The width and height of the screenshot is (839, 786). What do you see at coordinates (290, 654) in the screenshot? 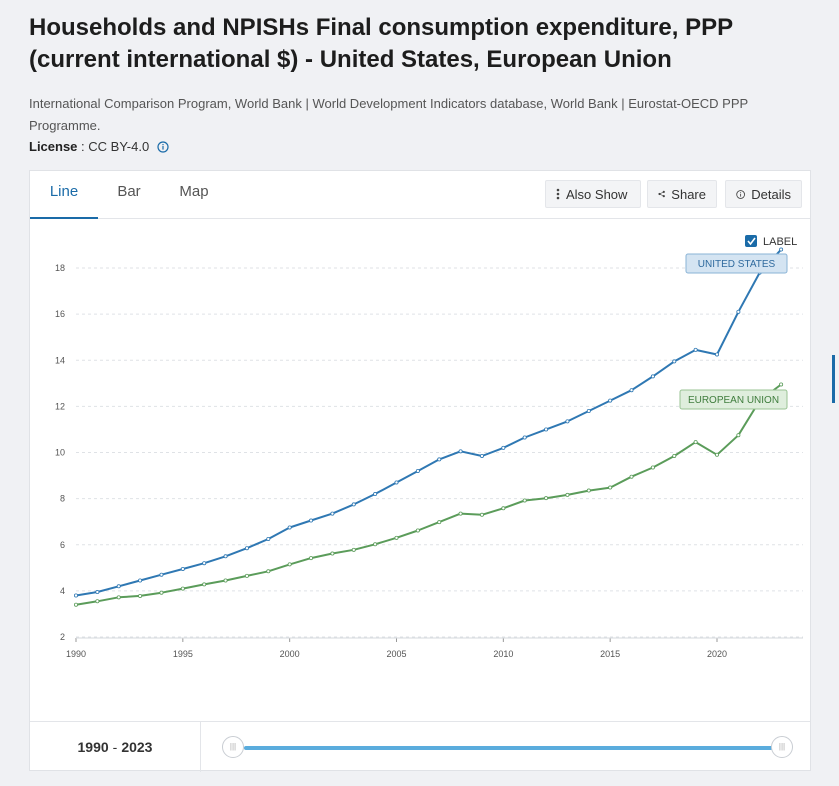
I see `x-tick-label: 2000` at bounding box center [290, 654].